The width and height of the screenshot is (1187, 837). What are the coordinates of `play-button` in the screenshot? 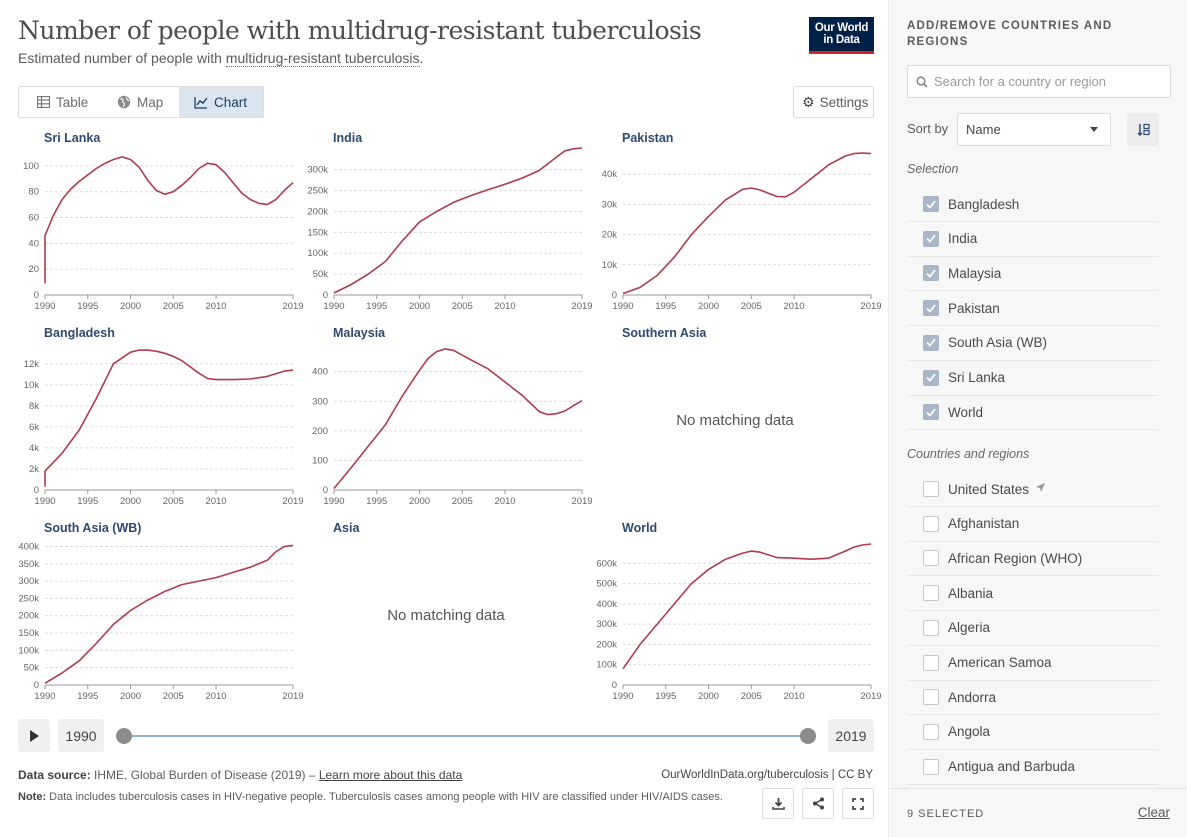 It's located at (34, 735).